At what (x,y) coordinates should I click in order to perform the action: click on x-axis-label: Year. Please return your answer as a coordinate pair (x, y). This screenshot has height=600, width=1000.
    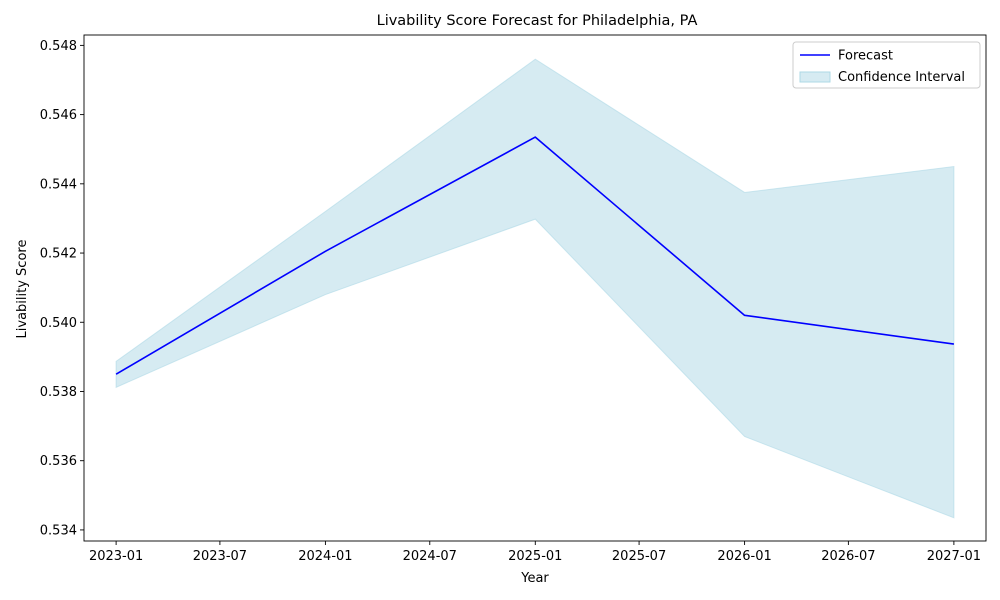
    Looking at the image, I should click on (534, 578).